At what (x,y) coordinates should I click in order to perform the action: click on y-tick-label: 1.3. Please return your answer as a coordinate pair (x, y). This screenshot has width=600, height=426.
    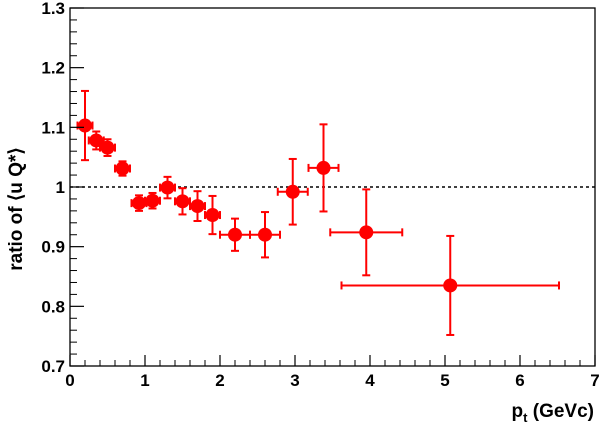
    Looking at the image, I should click on (53, 9).